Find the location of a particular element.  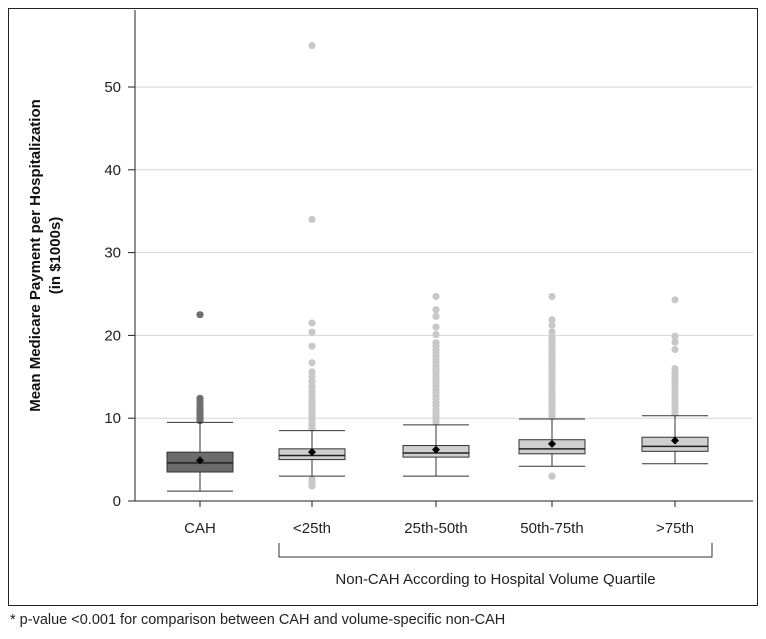

y-tick-label: 10 is located at coordinates (112, 418).